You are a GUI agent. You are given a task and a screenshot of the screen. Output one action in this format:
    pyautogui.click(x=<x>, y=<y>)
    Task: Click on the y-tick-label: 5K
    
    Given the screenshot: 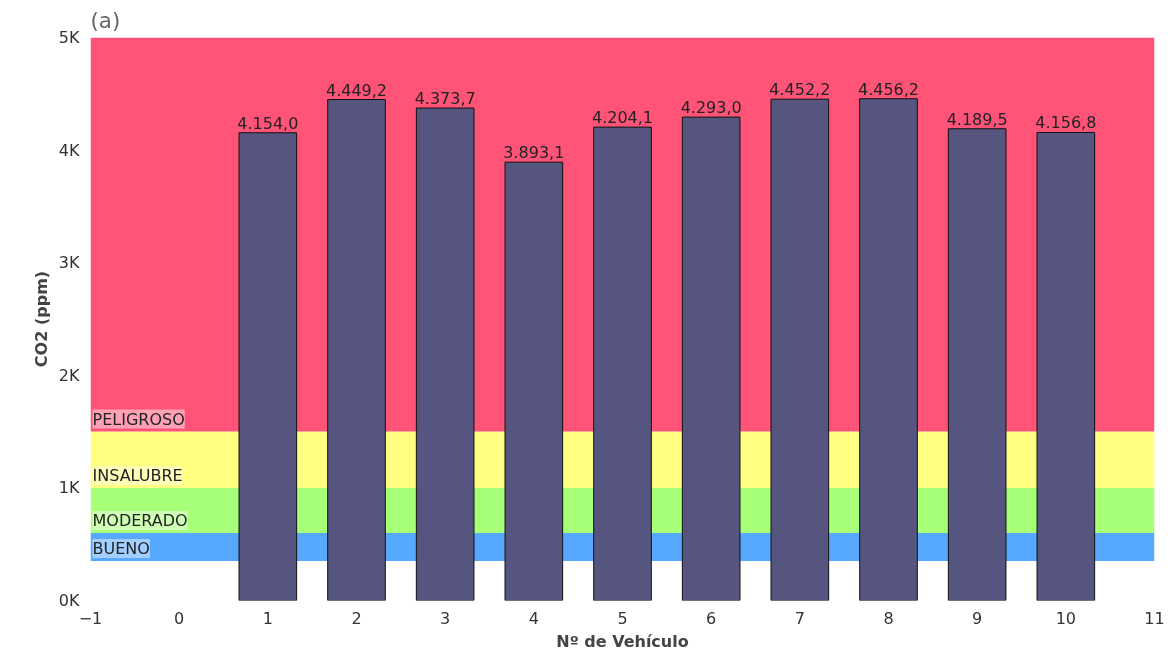 What is the action you would take?
    pyautogui.click(x=69, y=37)
    